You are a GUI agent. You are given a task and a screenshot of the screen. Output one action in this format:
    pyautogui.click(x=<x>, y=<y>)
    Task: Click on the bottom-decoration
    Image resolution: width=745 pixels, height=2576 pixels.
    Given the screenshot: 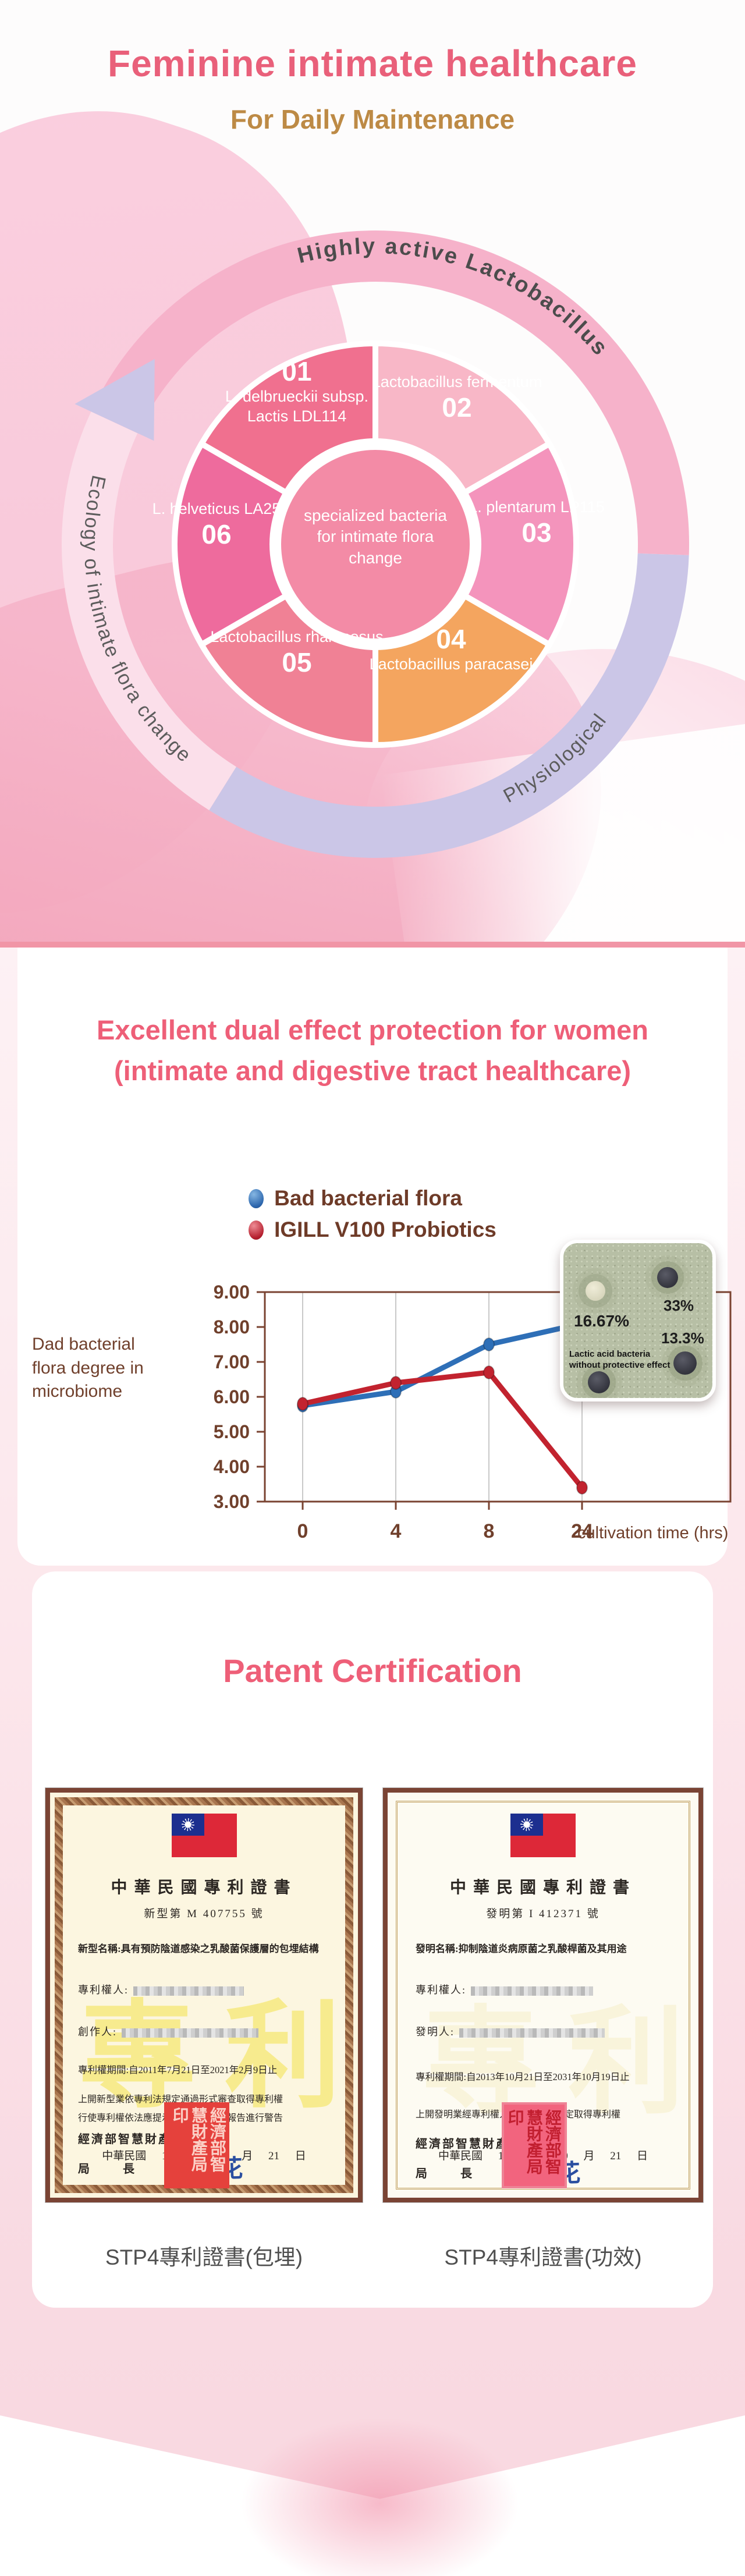 What is the action you would take?
    pyautogui.click(x=372, y=2495)
    